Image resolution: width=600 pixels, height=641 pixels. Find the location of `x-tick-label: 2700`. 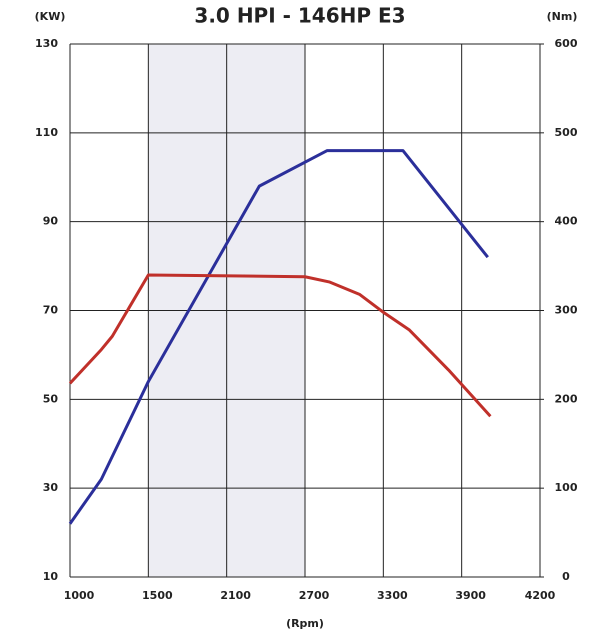

x-tick-label: 2700 is located at coordinates (314, 595).